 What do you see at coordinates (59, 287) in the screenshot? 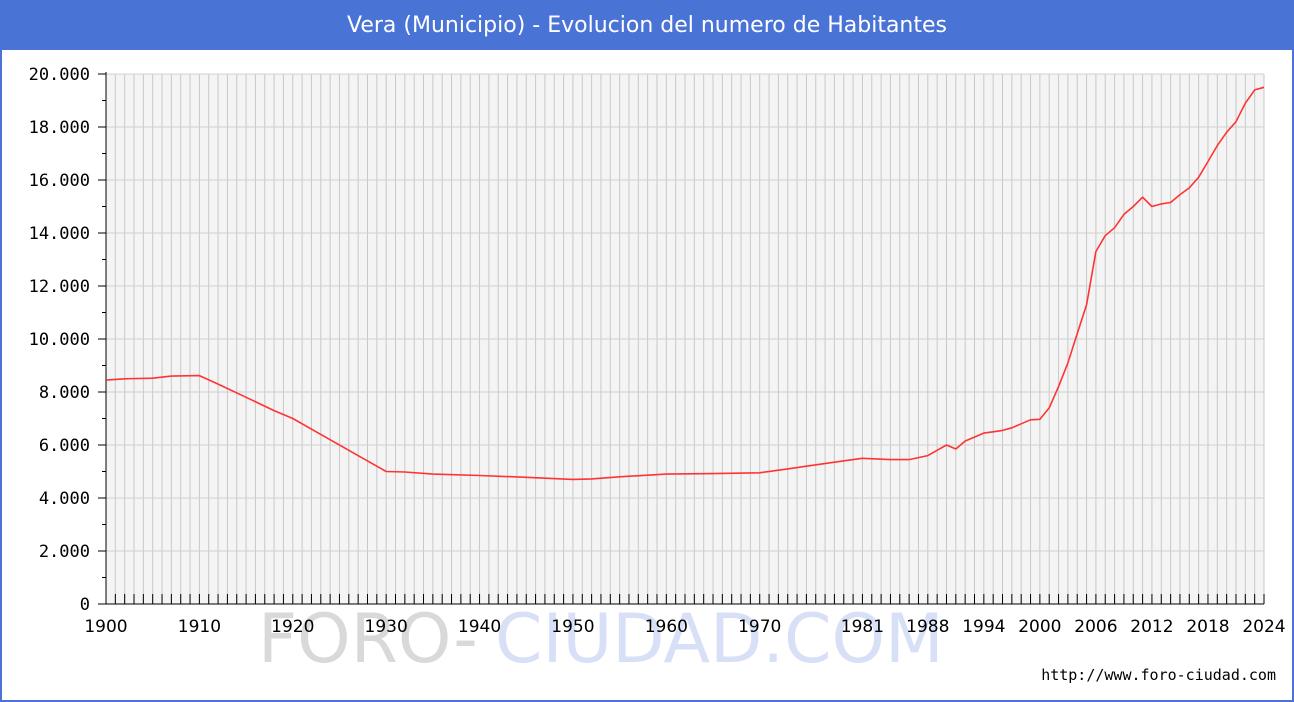
I see `y-tick-label: 12.000` at bounding box center [59, 287].